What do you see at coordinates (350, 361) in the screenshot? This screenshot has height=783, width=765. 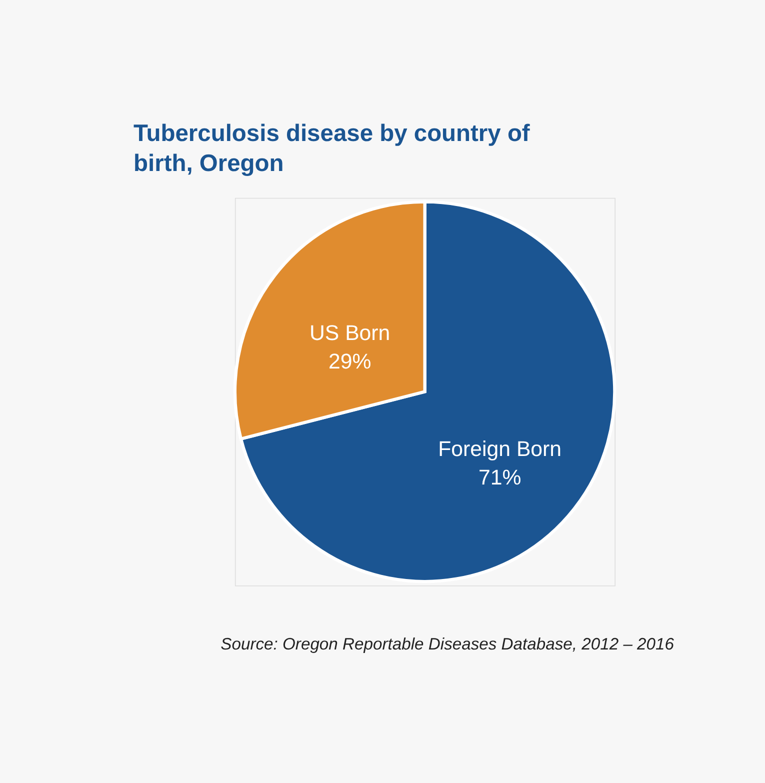 I see `data-label: 29%` at bounding box center [350, 361].